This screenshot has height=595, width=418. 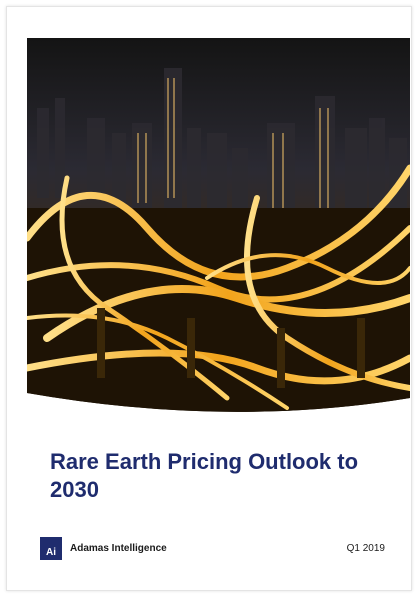 What do you see at coordinates (204, 475) in the screenshot?
I see `title: Rare Earth Pricing Outlook to 2030` at bounding box center [204, 475].